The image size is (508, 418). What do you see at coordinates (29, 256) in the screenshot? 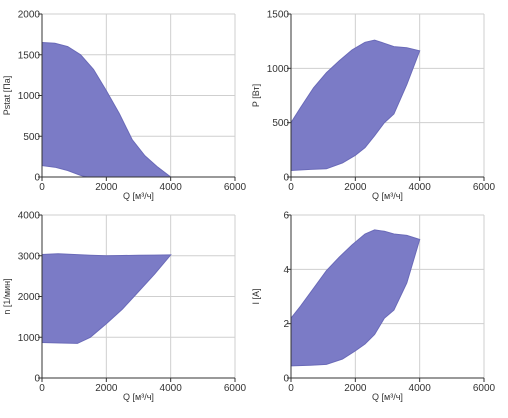
I see `y-tick-label: 3000` at bounding box center [29, 256].